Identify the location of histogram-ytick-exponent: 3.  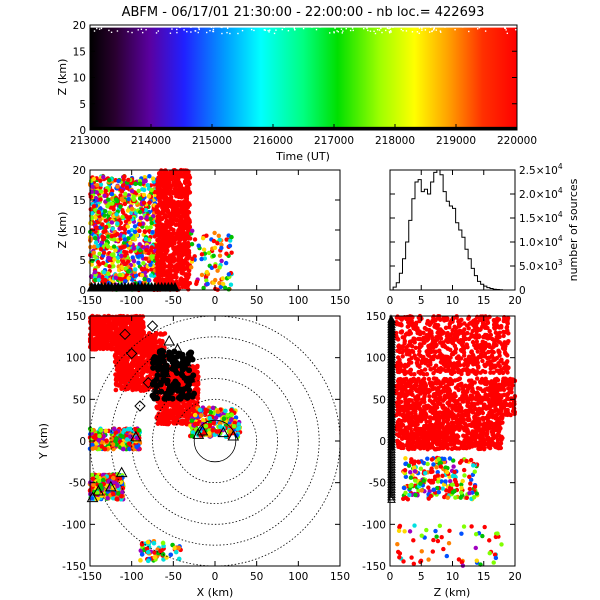
(560, 262).